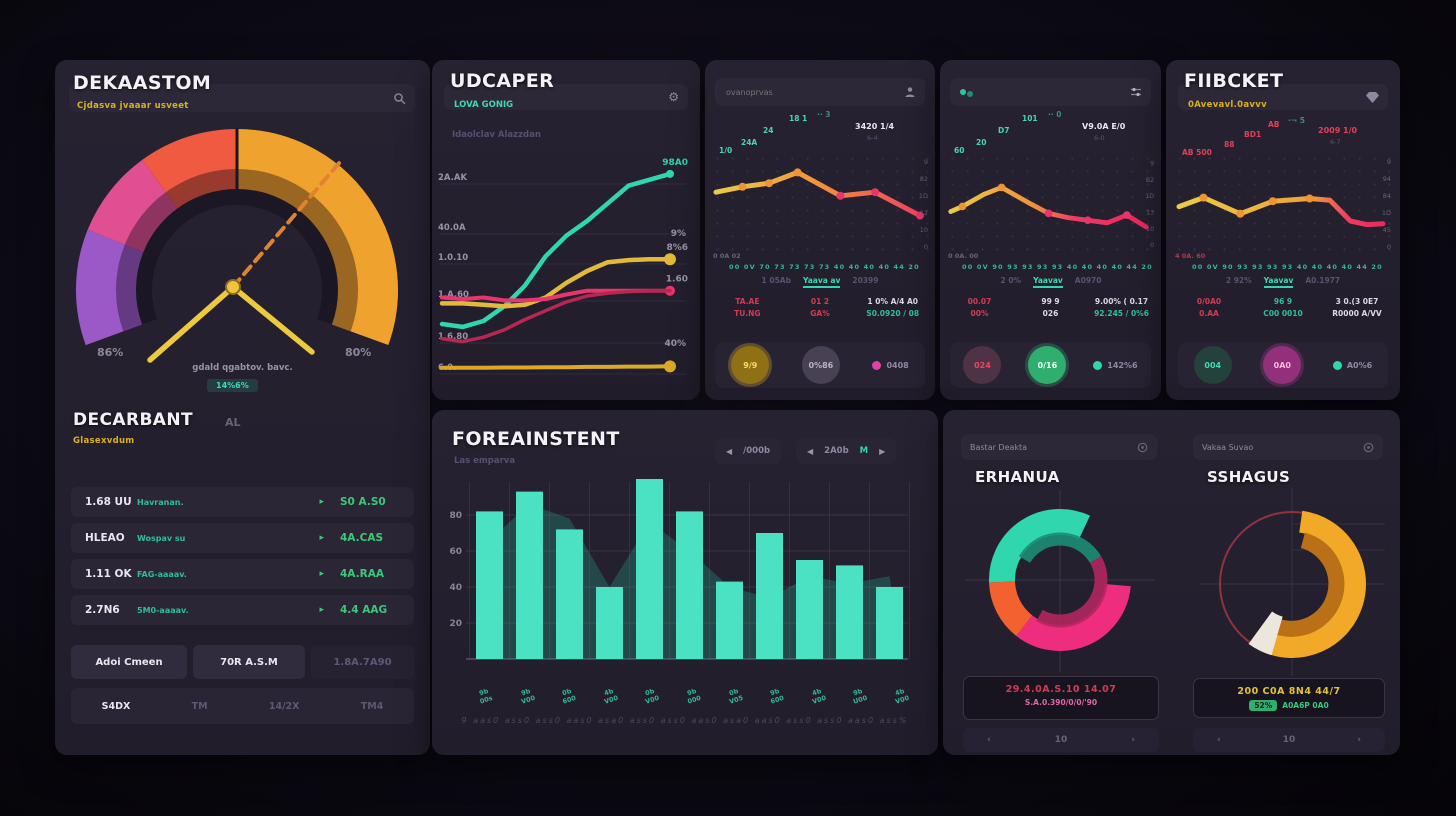 Image resolution: width=1456 pixels, height=816 pixels. Describe the element at coordinates (729, 451) in the screenshot. I see `skip-prev-icon: ◀` at that location.